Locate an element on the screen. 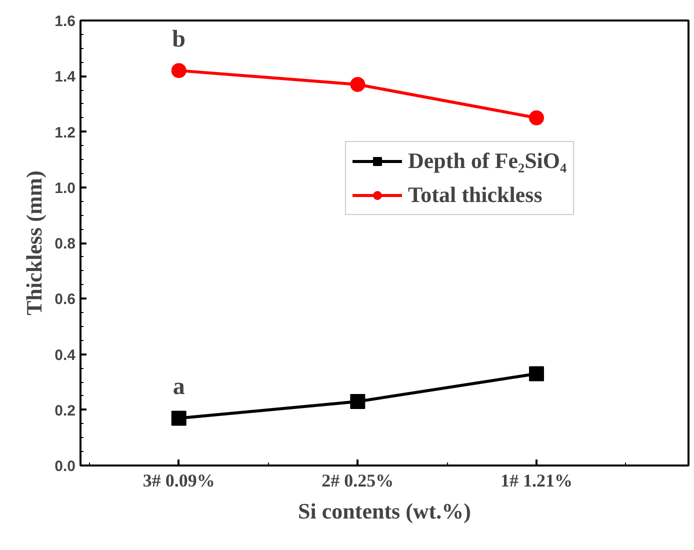  y-tick-label: 1.6 is located at coordinates (65, 21).